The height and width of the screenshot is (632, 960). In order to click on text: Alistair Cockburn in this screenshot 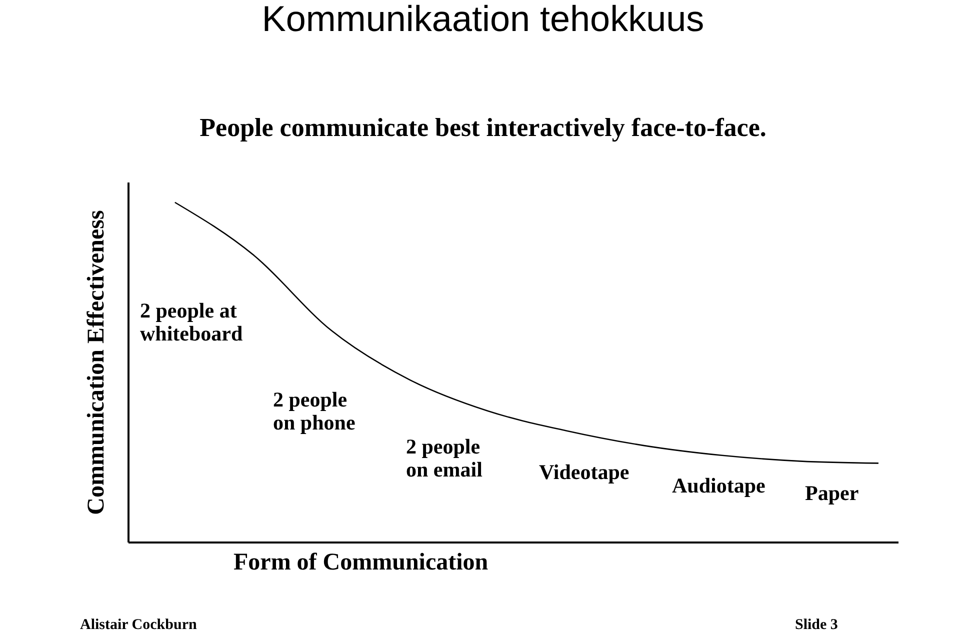, I will do `click(139, 624)`.